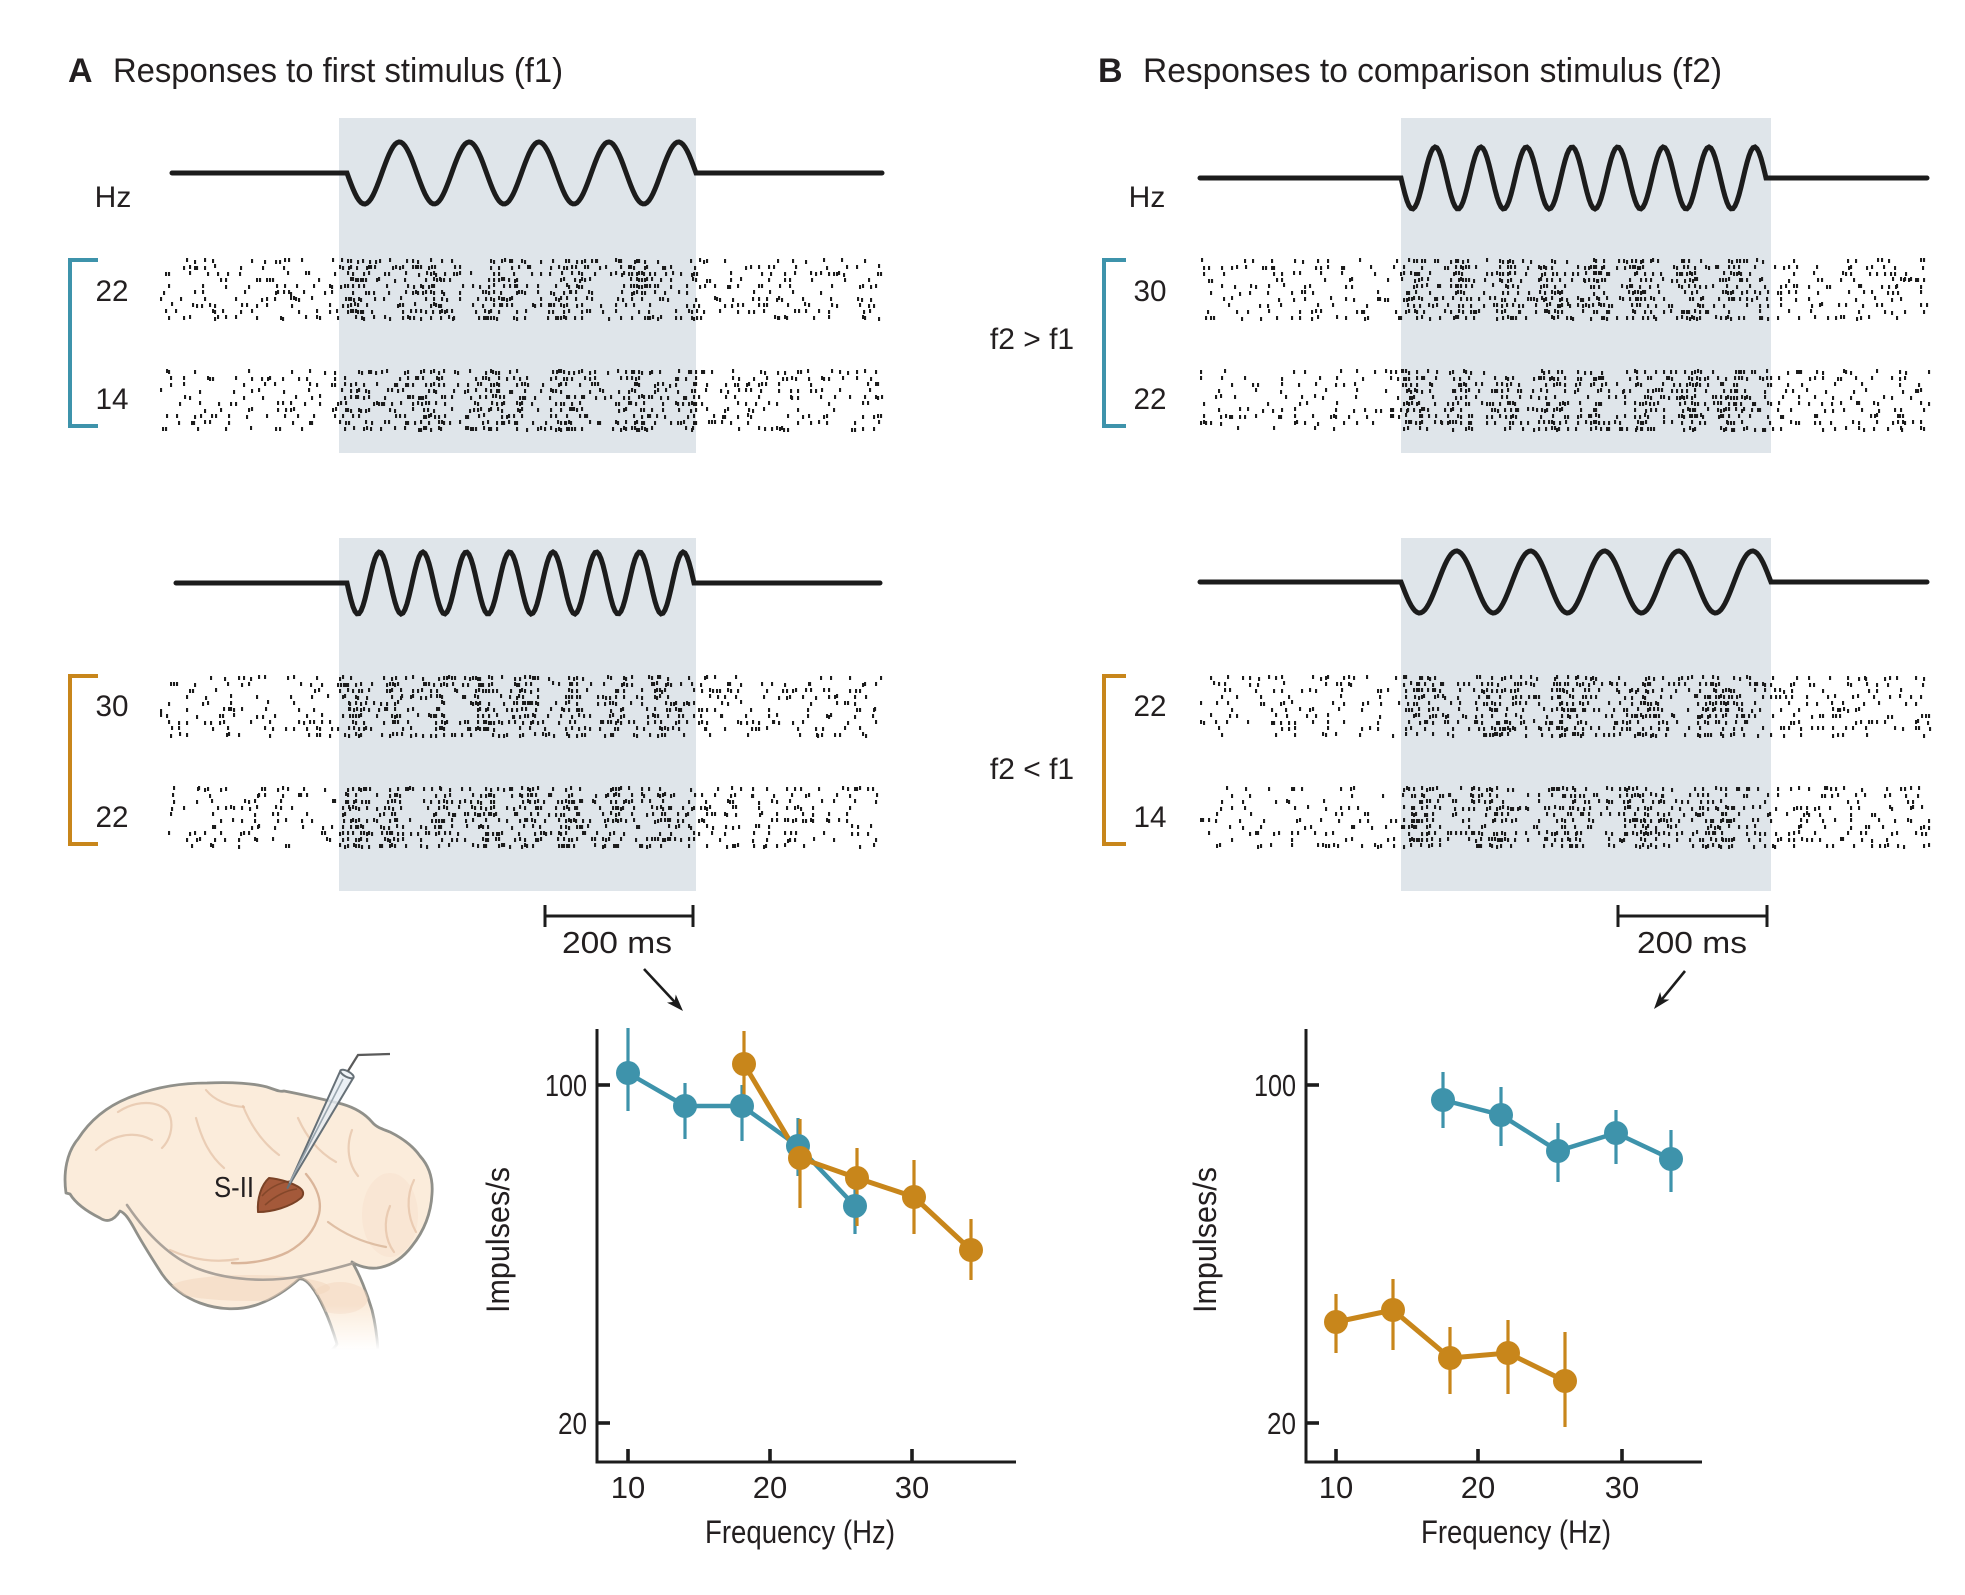 The height and width of the screenshot is (1595, 1965). I want to click on svg-text: B, so click(1110, 71).